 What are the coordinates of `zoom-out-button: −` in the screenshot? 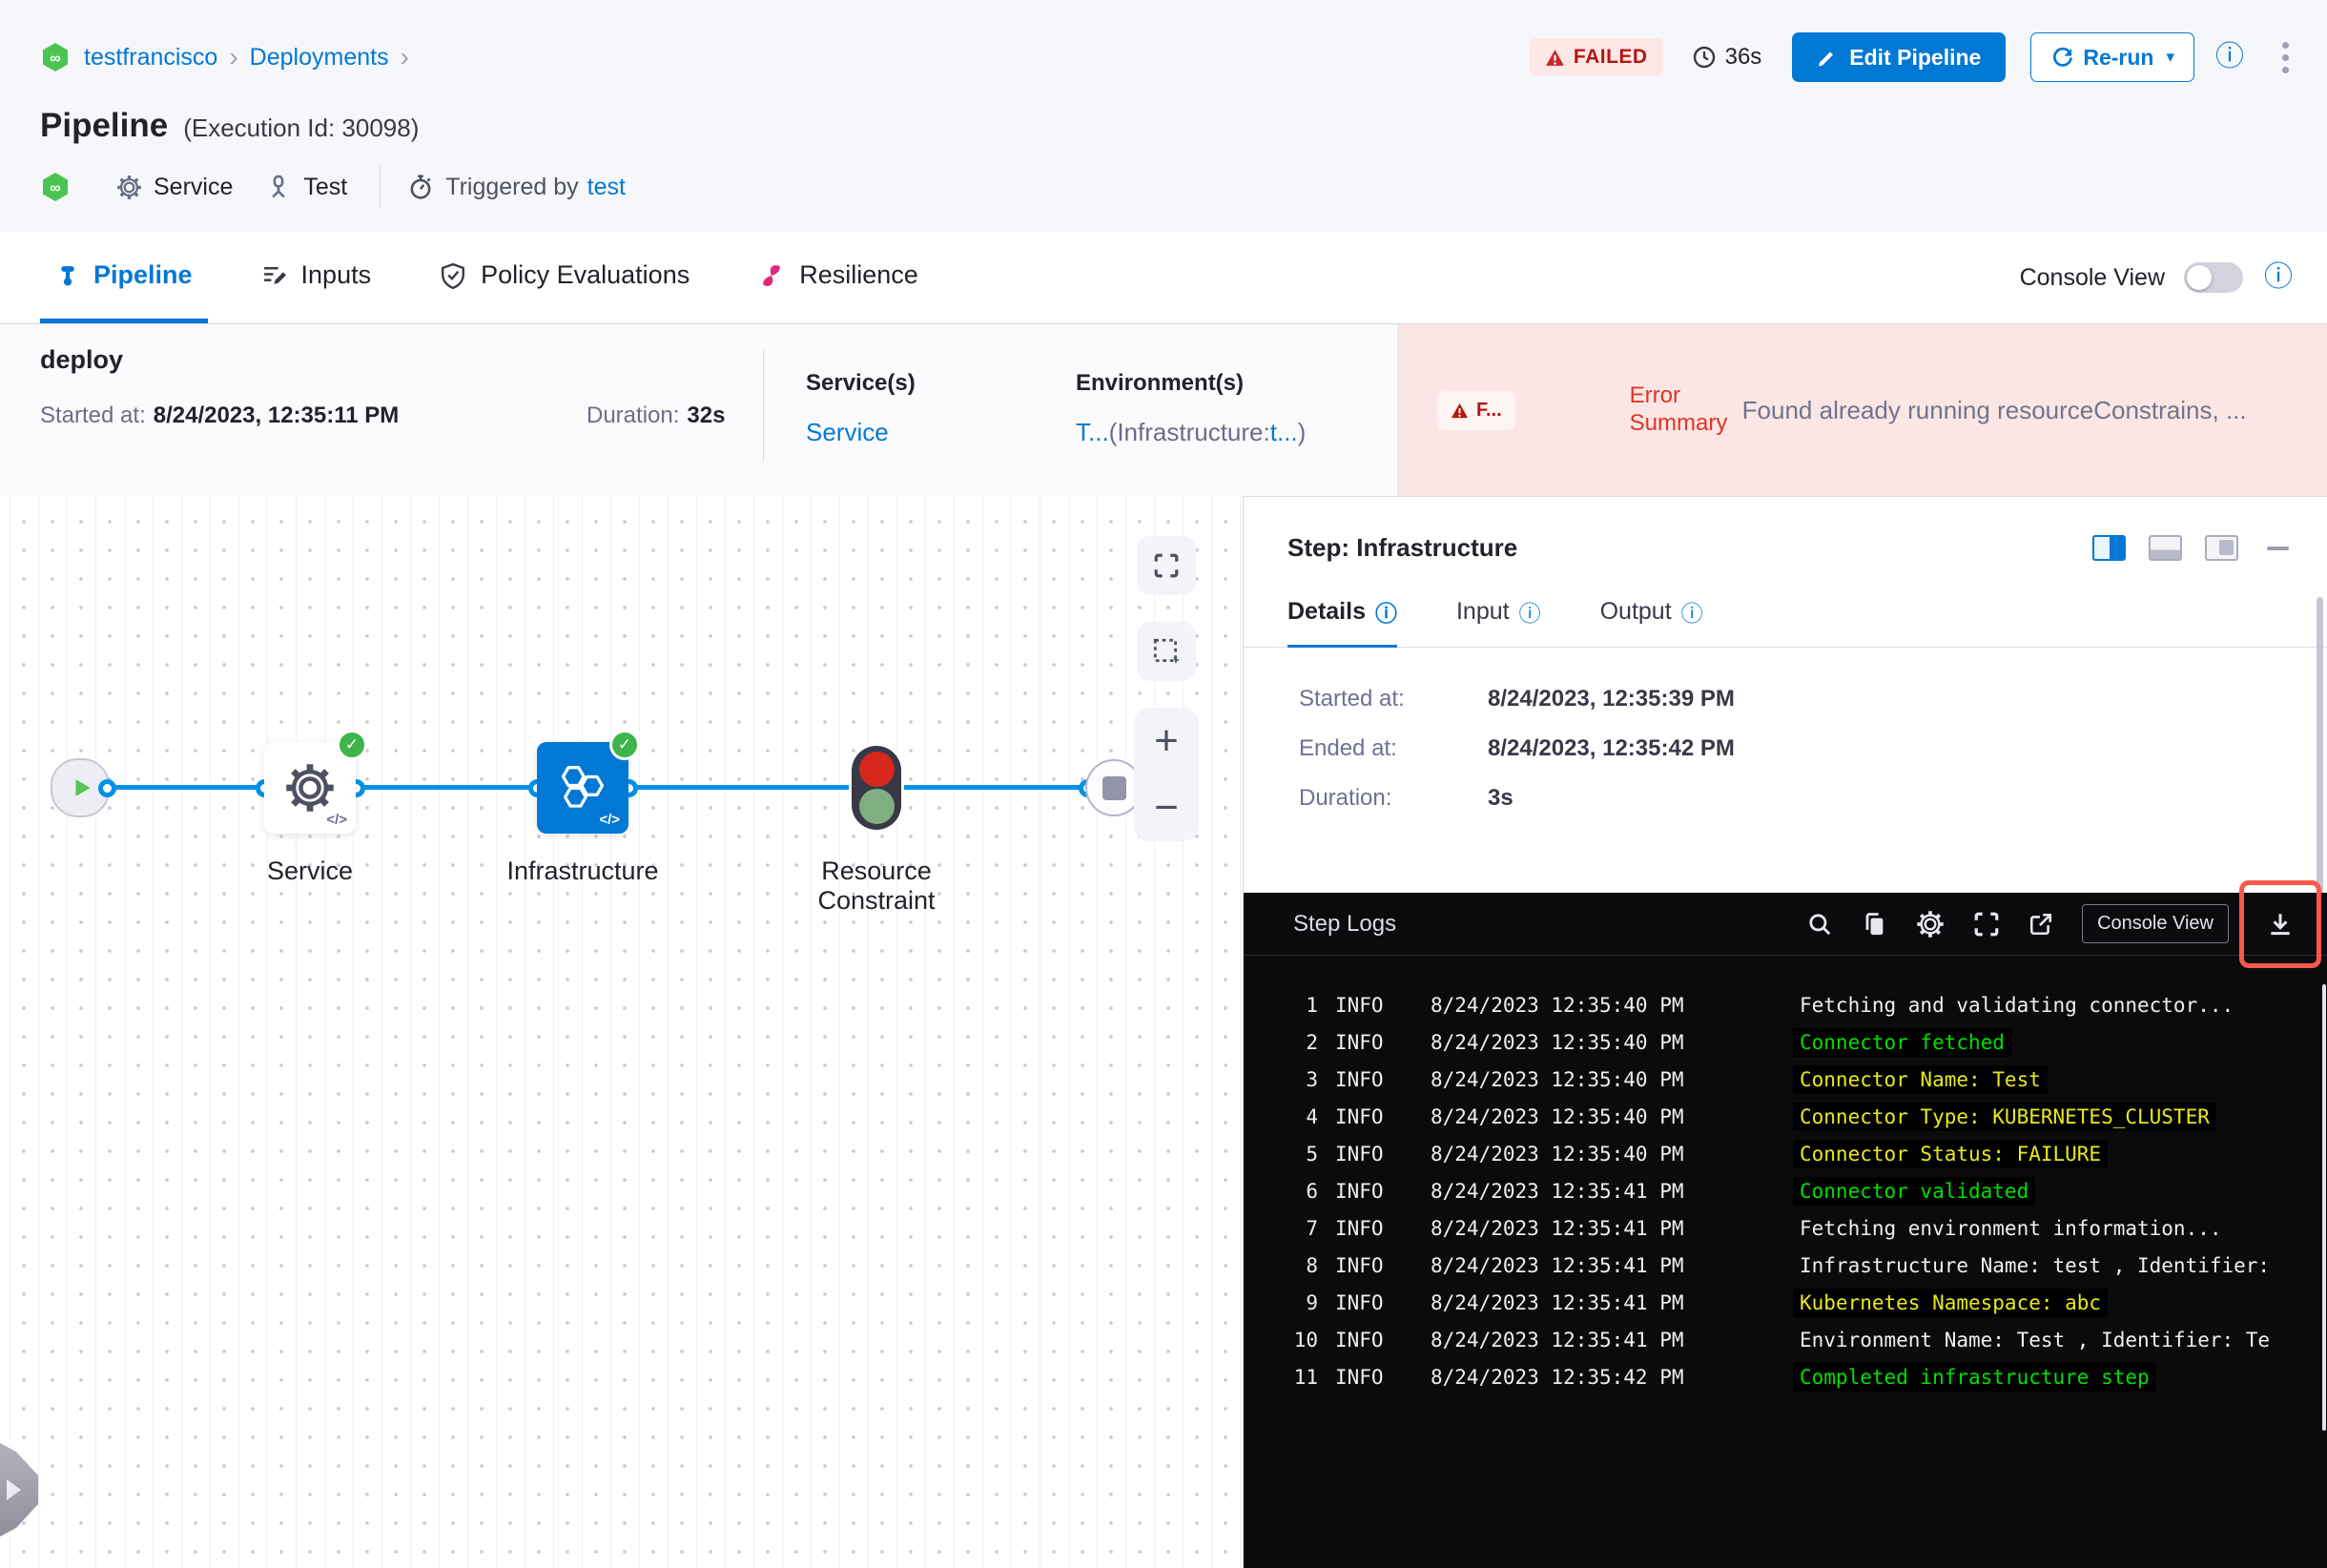 It's located at (1166, 807).